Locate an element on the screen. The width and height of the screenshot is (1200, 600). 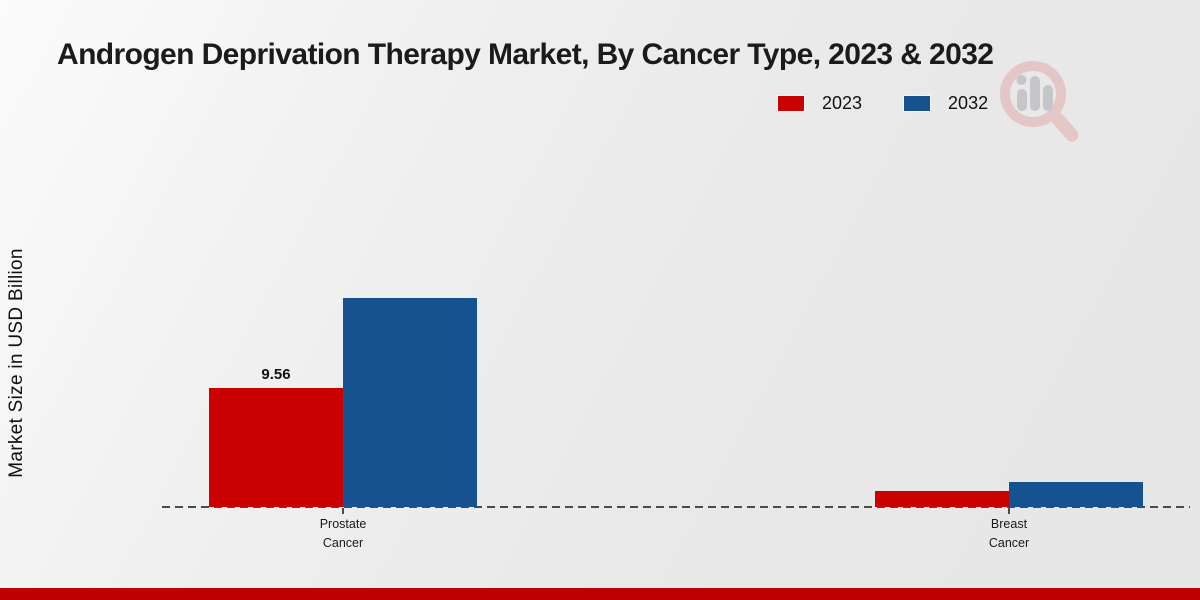
legend-label-2023: 2023 is located at coordinates (842, 103).